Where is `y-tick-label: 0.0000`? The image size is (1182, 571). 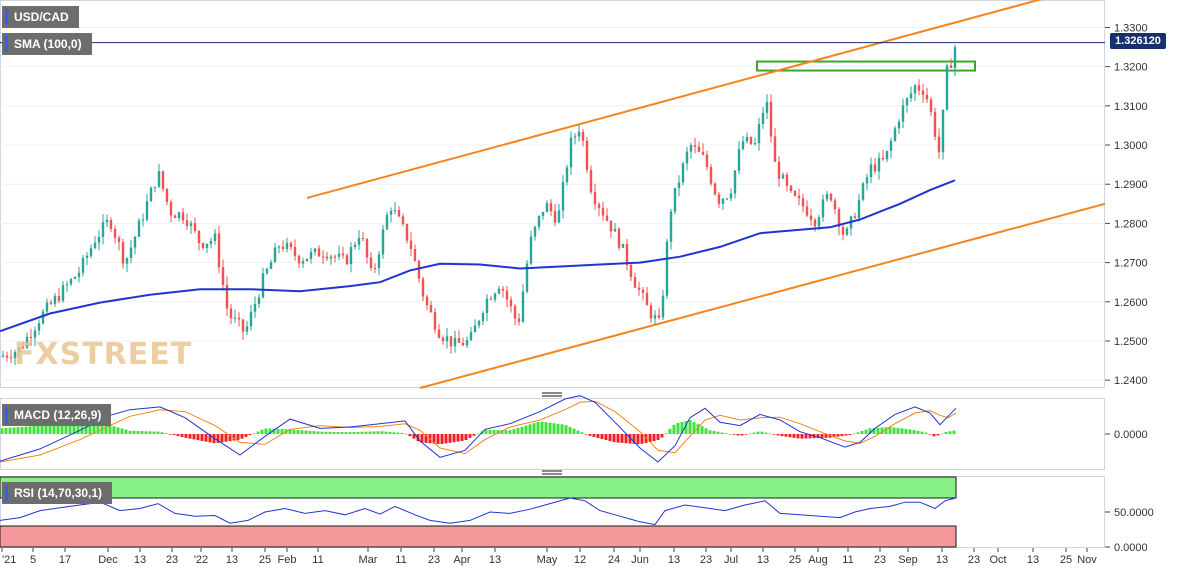 y-tick-label: 0.0000 is located at coordinates (1131, 435).